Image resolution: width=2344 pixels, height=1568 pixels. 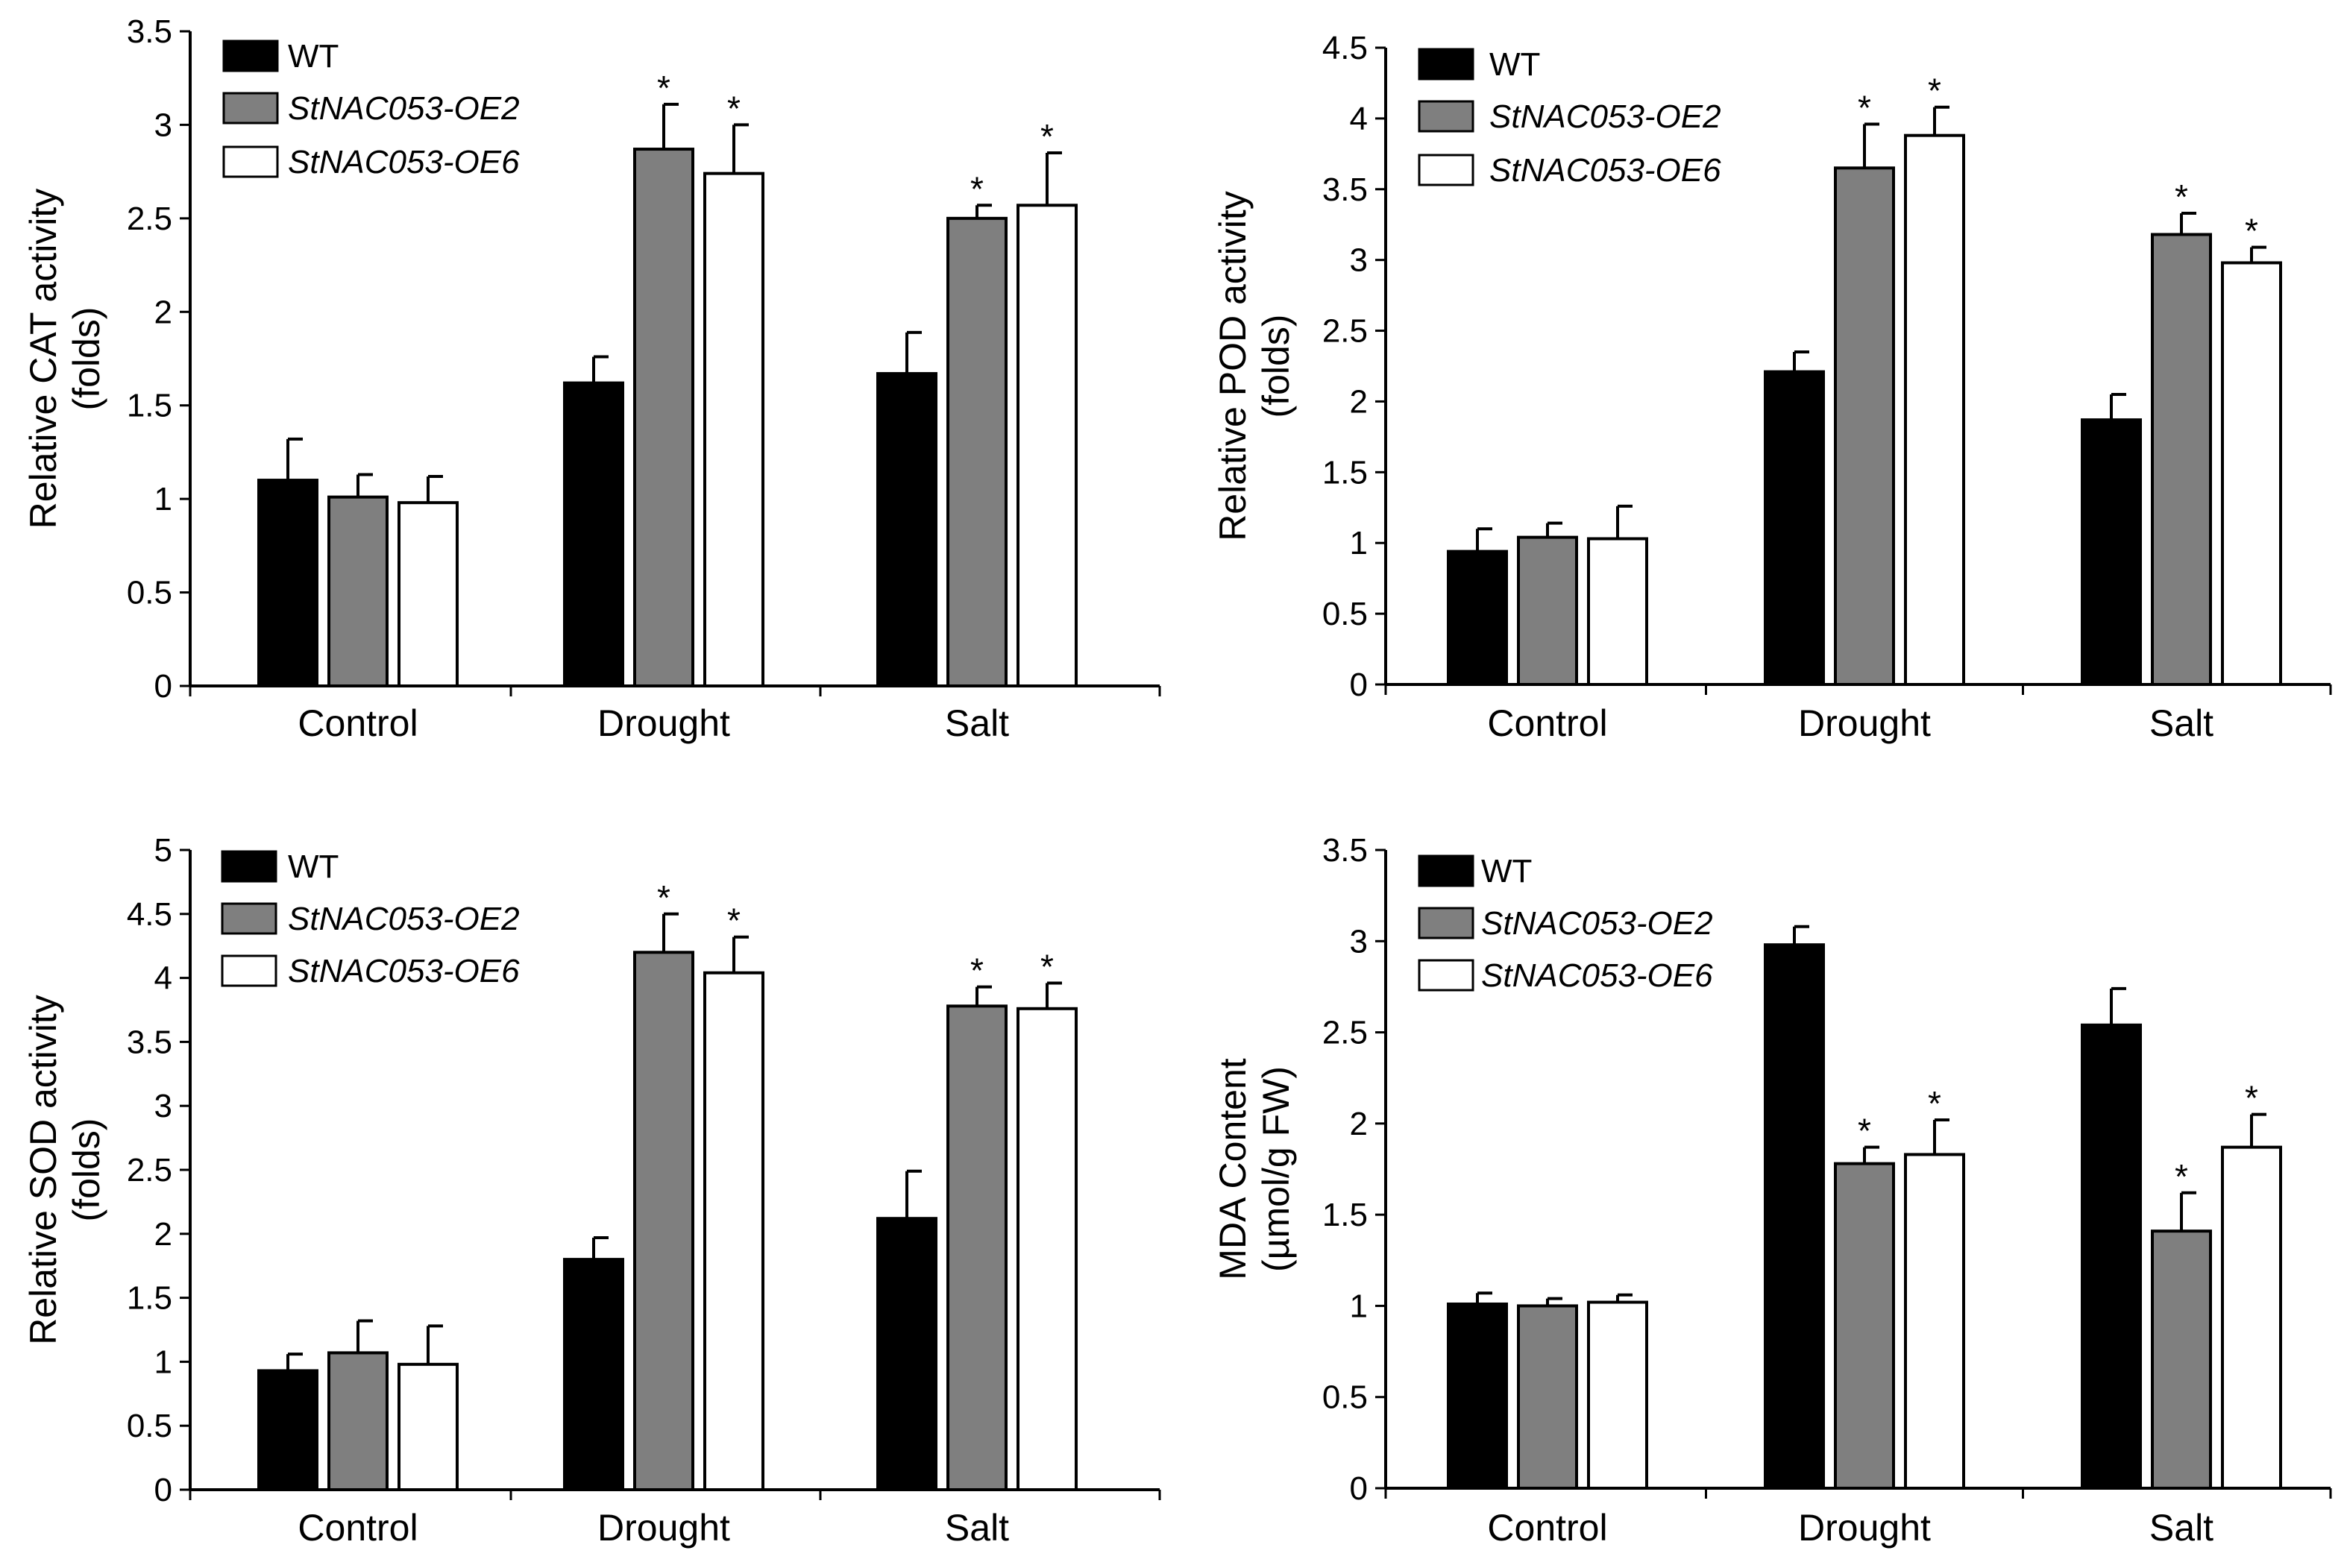 What do you see at coordinates (86, 359) in the screenshot?
I see `y-axis-title-units: (folds)` at bounding box center [86, 359].